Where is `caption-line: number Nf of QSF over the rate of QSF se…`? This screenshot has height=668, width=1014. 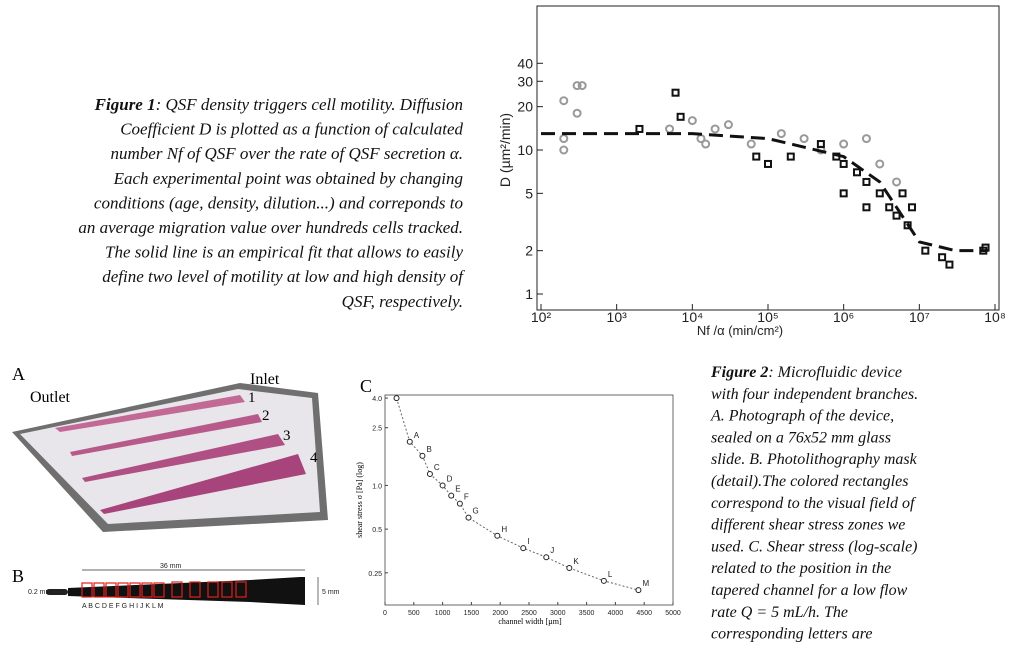 caption-line: number Nf of QSF over the rate of QSF se… is located at coordinates (287, 153).